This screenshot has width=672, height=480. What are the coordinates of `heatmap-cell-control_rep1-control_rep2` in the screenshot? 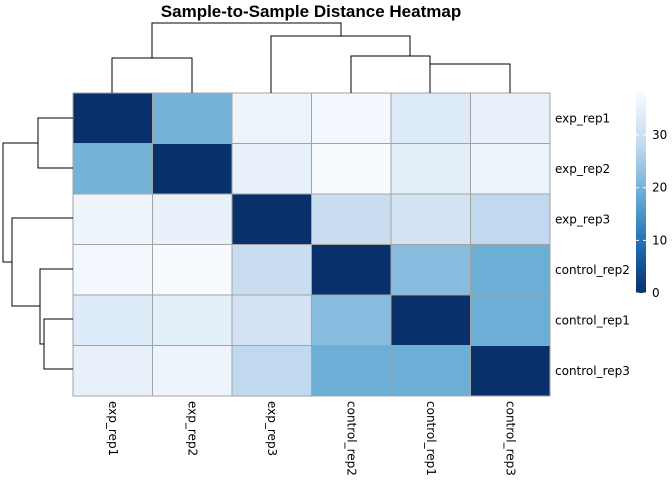 It's located at (351, 320).